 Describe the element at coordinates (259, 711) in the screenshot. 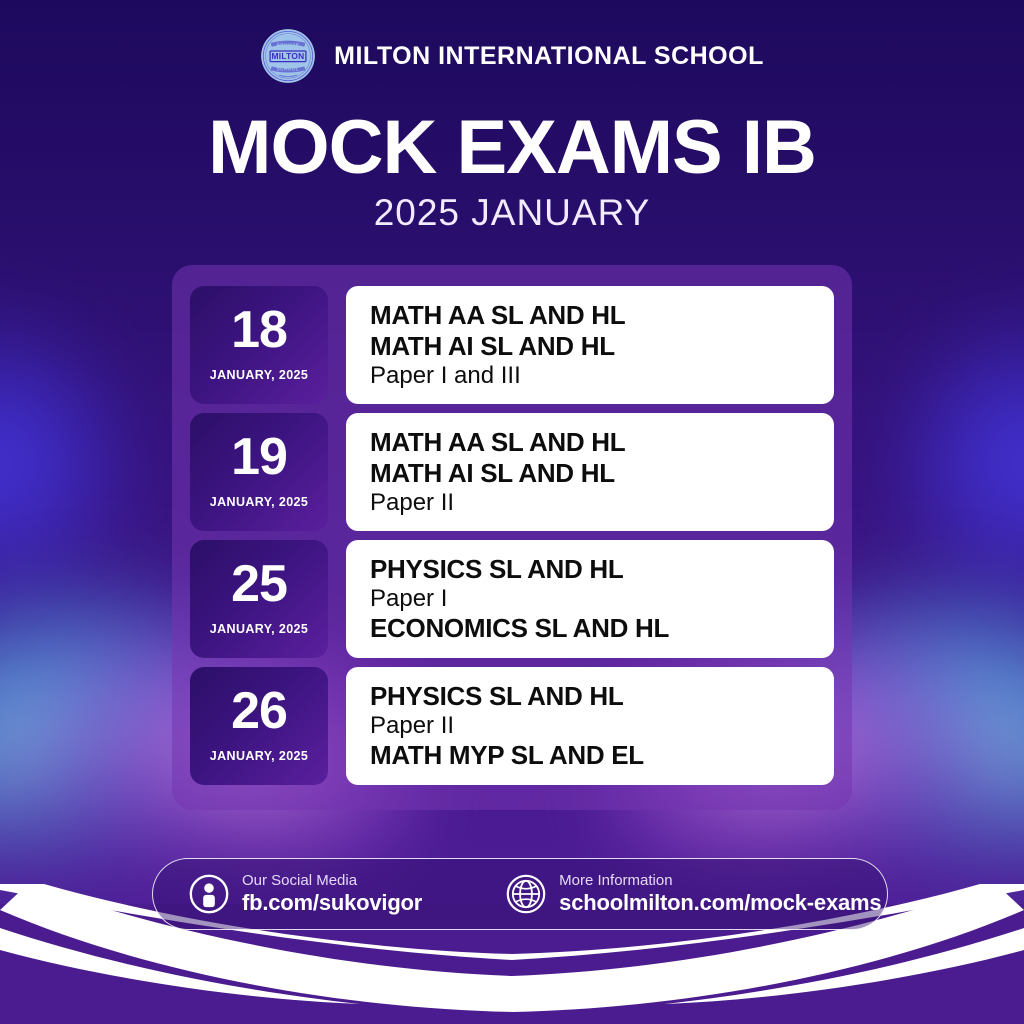

I see `exam-day-number: 26` at that location.